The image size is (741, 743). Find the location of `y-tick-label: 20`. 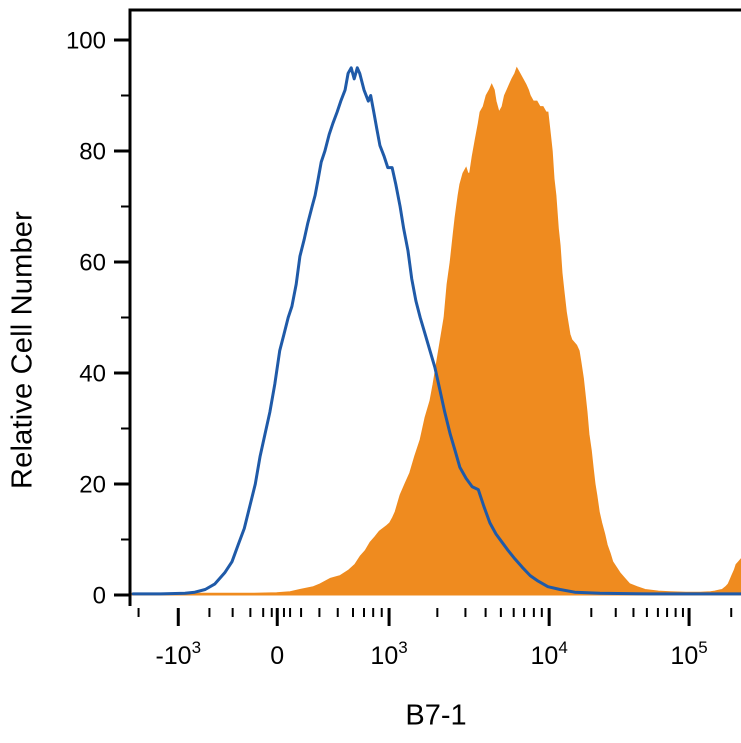

y-tick-label: 20 is located at coordinates (92, 485).